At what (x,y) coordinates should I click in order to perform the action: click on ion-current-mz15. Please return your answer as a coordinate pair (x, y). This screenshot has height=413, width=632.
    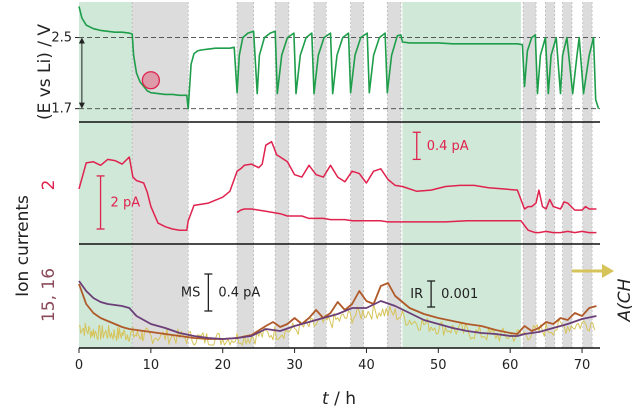
    Looking at the image, I should click on (337, 311).